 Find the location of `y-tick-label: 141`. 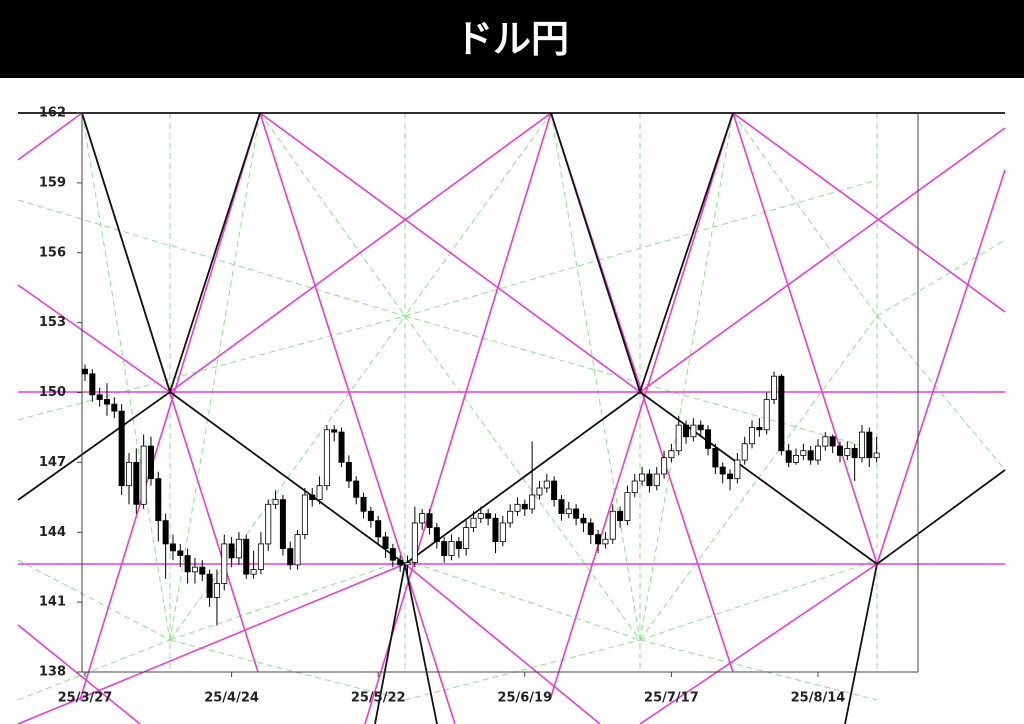

y-tick-label: 141 is located at coordinates (52, 602).